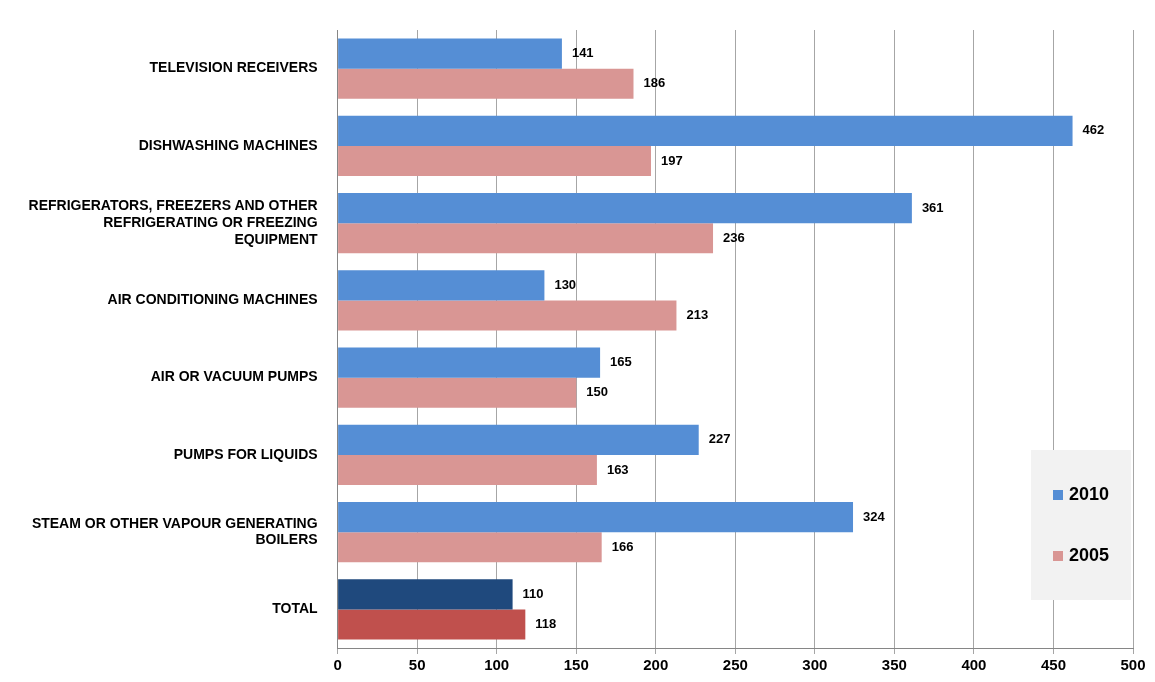 The width and height of the screenshot is (1155, 682). I want to click on data-label: 150, so click(597, 392).